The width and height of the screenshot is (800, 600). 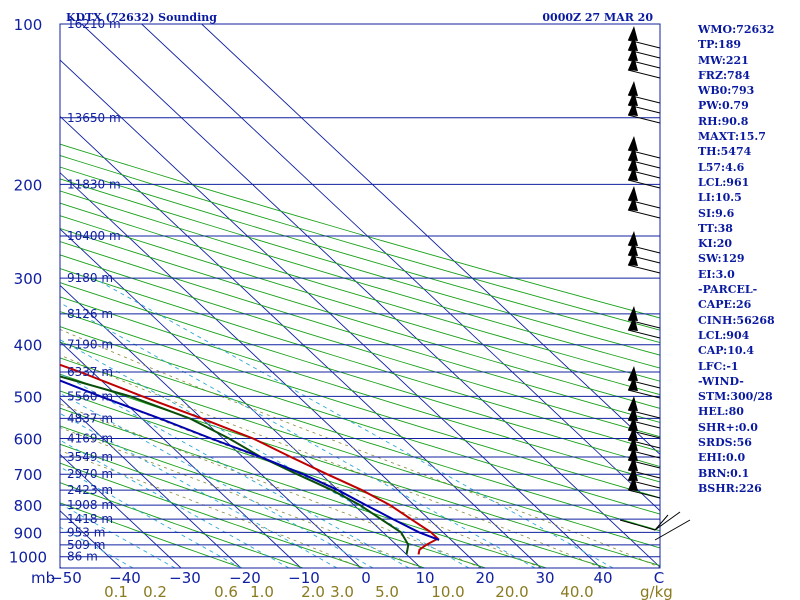 I want to click on dewpoint-profile-line, so click(x=235, y=465).